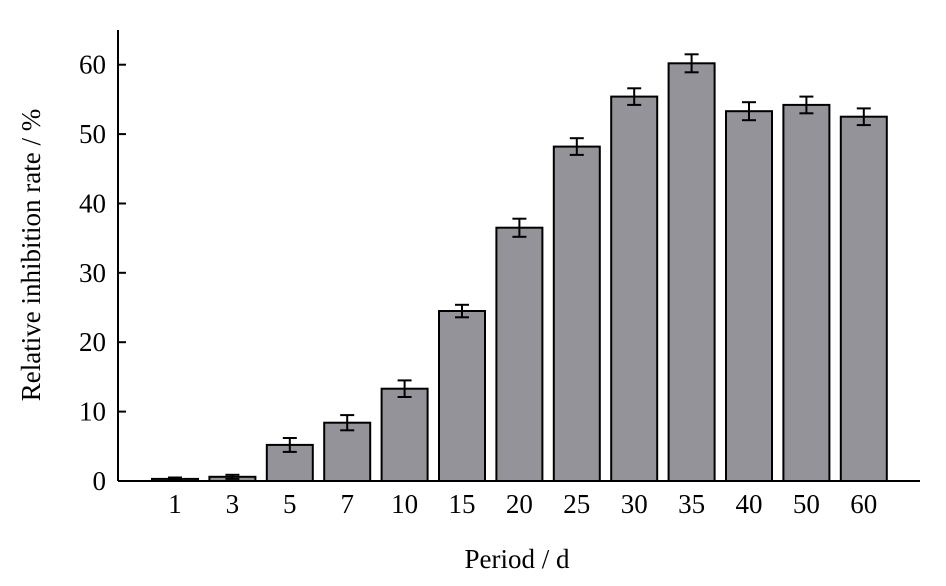 This screenshot has width=946, height=586. What do you see at coordinates (175, 504) in the screenshot?
I see `x-tick-label-1: 1` at bounding box center [175, 504].